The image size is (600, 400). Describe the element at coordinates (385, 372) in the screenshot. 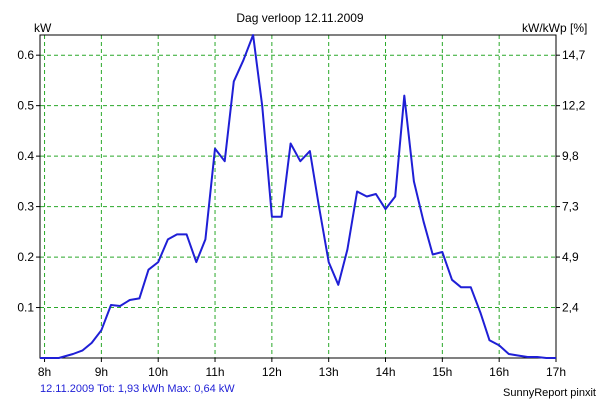

I see `x-tick-label: 14h` at that location.